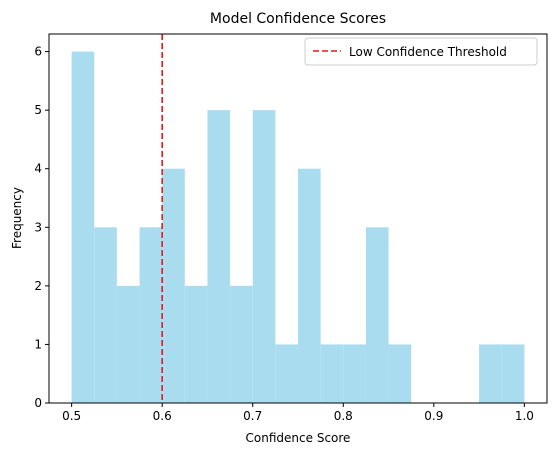 Image resolution: width=554 pixels, height=455 pixels. What do you see at coordinates (38, 286) in the screenshot?
I see `y-tick-label: 2` at bounding box center [38, 286].